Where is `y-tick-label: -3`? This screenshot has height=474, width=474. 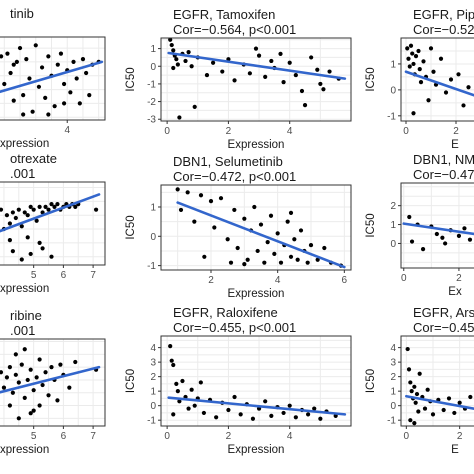 y-tick-label: -3 is located at coordinates (151, 120).